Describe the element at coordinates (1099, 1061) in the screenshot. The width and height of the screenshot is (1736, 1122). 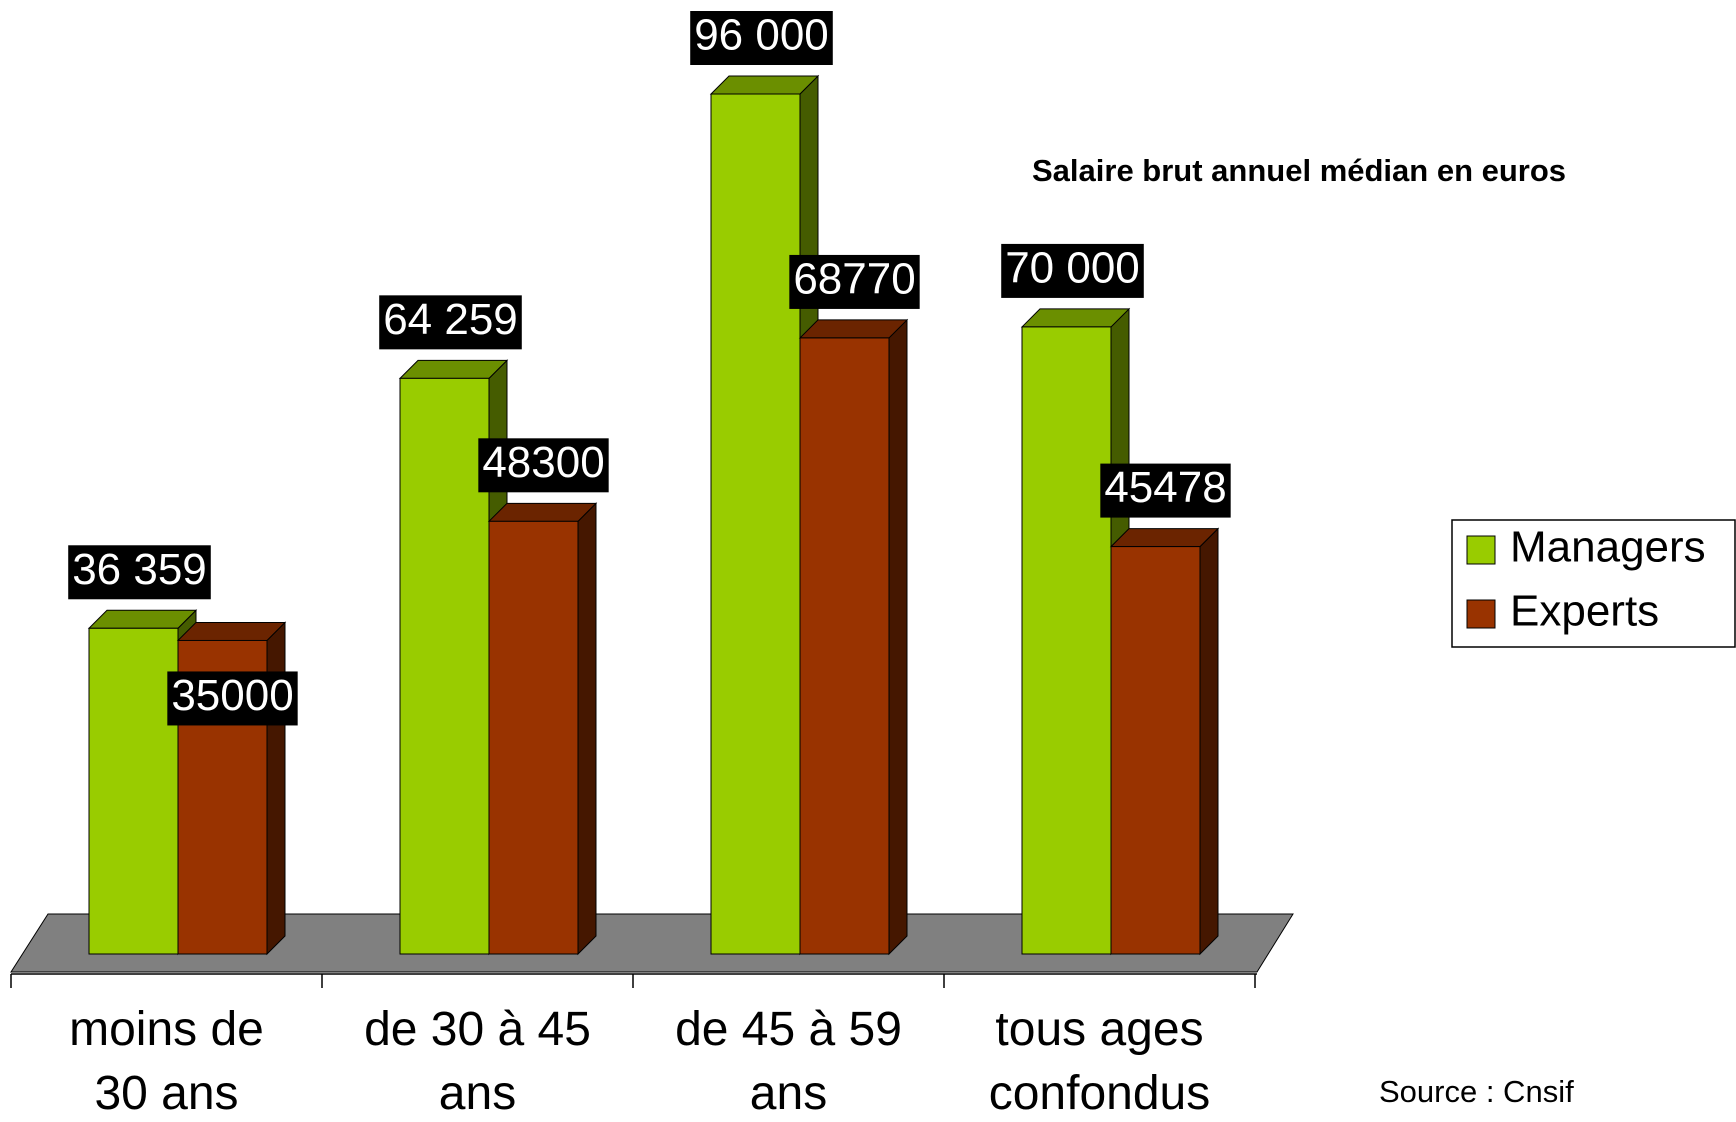
I see `x-tick-label: tous ages confondus` at that location.